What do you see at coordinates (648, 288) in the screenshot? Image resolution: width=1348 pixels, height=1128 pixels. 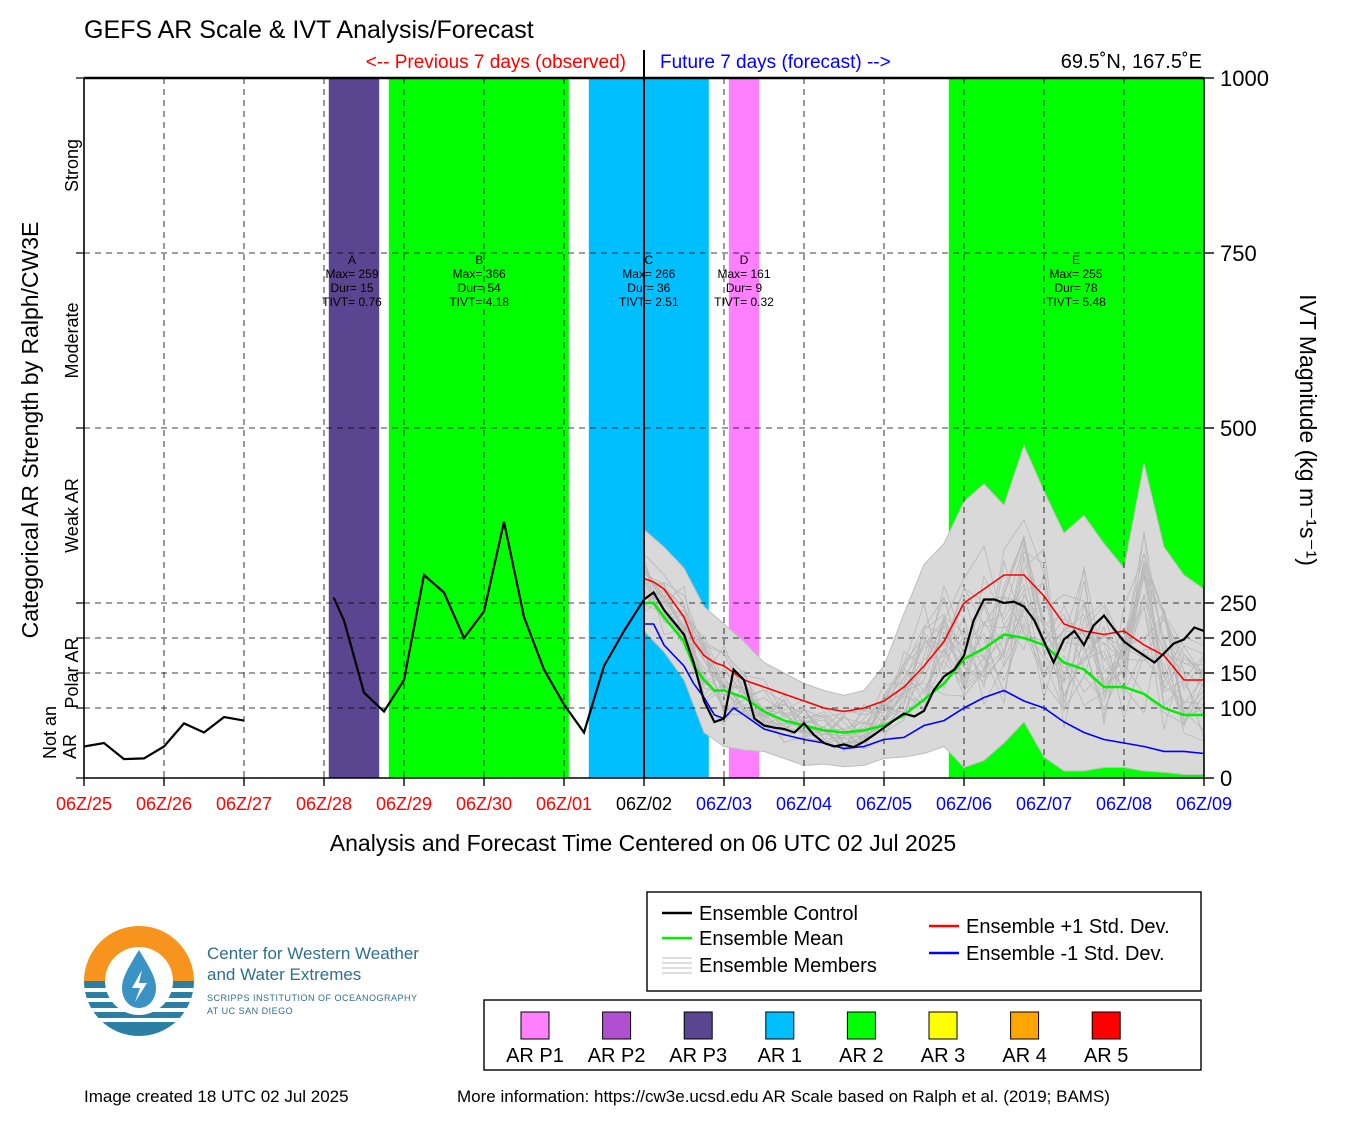 I see `ar-event-c-label: Dur= 36` at bounding box center [648, 288].